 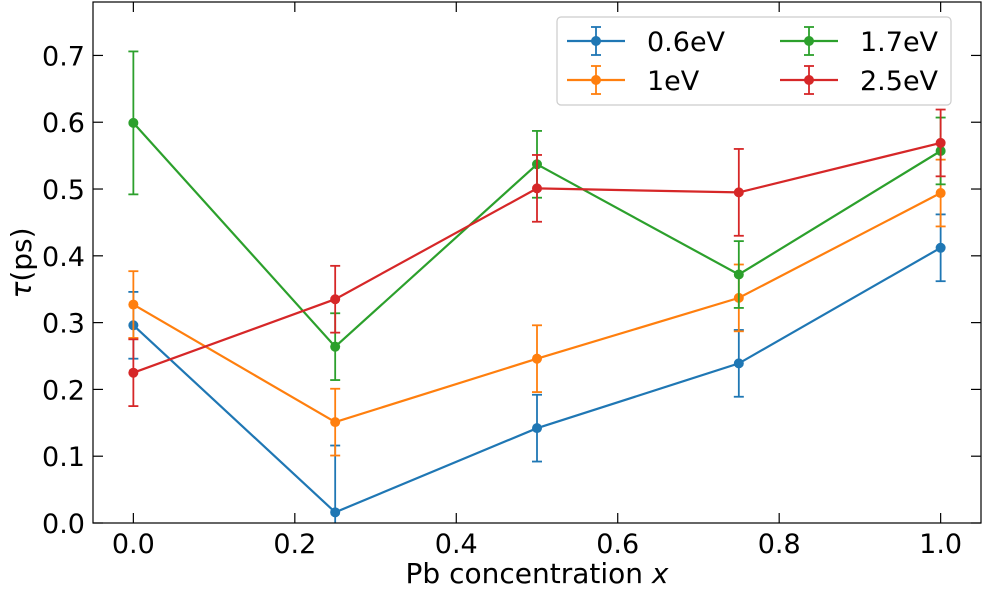 I want to click on legend-entries: 0.6eV 1eV 1.7eV 2.5eV, so click(x=753, y=61).